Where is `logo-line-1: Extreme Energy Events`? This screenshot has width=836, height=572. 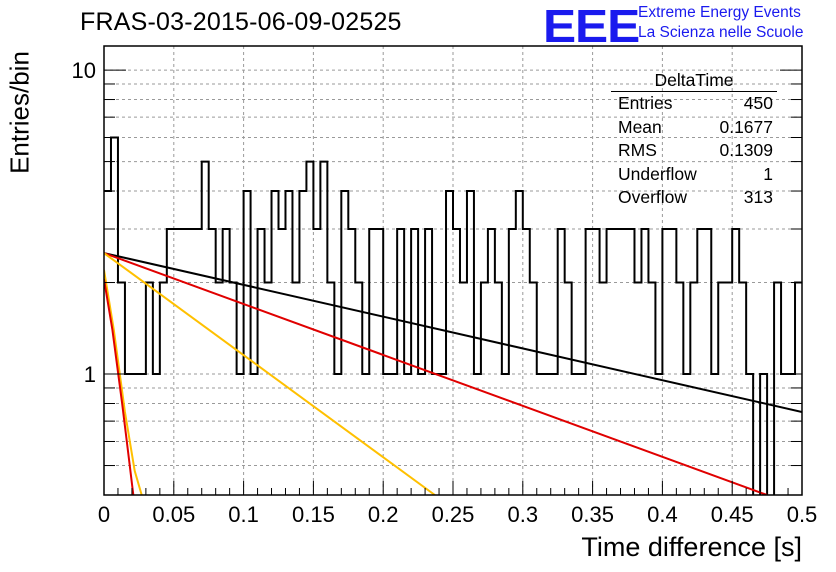
logo-line-1: Extreme Energy Events is located at coordinates (719, 12).